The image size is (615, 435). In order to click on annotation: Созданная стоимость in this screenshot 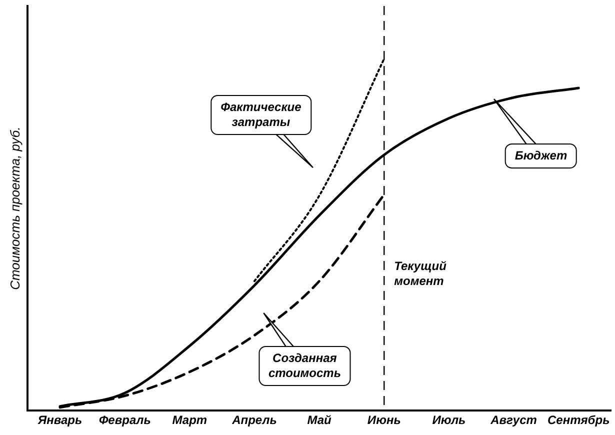, I will do `click(304, 366)`.